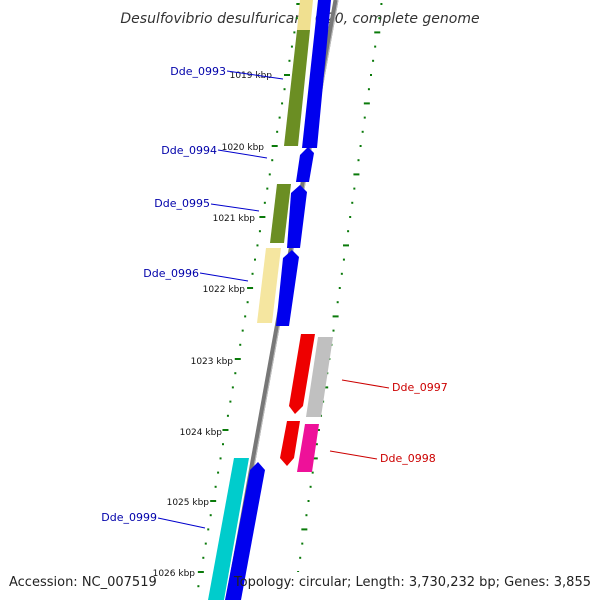 The height and width of the screenshot is (600, 600). Describe the element at coordinates (182, 203) in the screenshot. I see `gene-label-dde-0995: Dde_0995` at that location.